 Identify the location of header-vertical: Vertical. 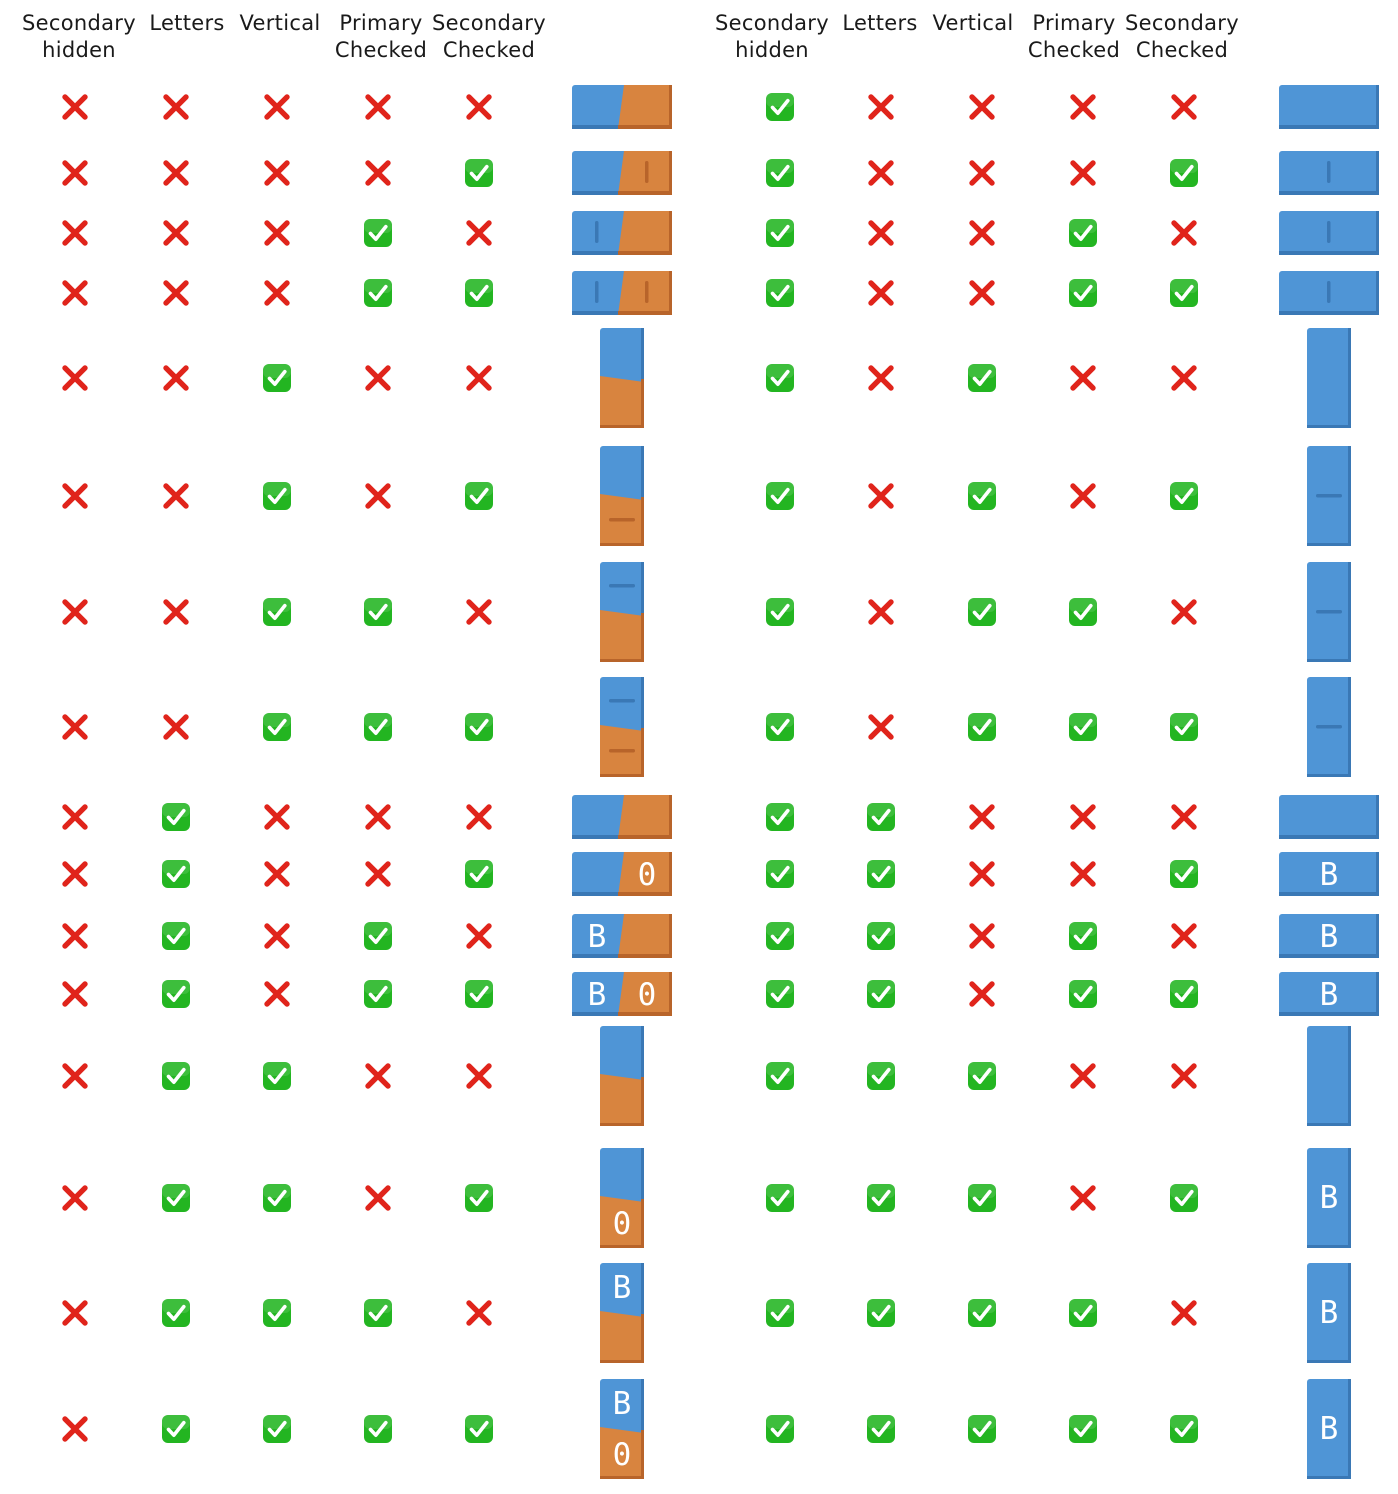
(973, 23).